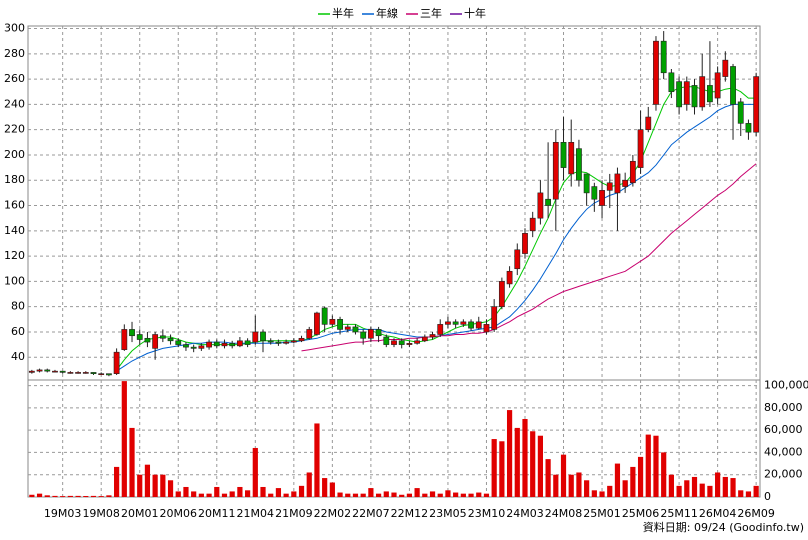  I want to click on x-tick-label: 22M02, so click(333, 513).